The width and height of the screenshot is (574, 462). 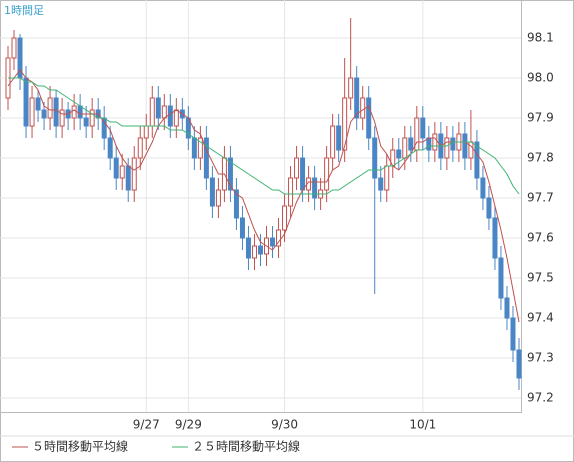 I want to click on y-tick-label: 97.3, so click(x=540, y=358).